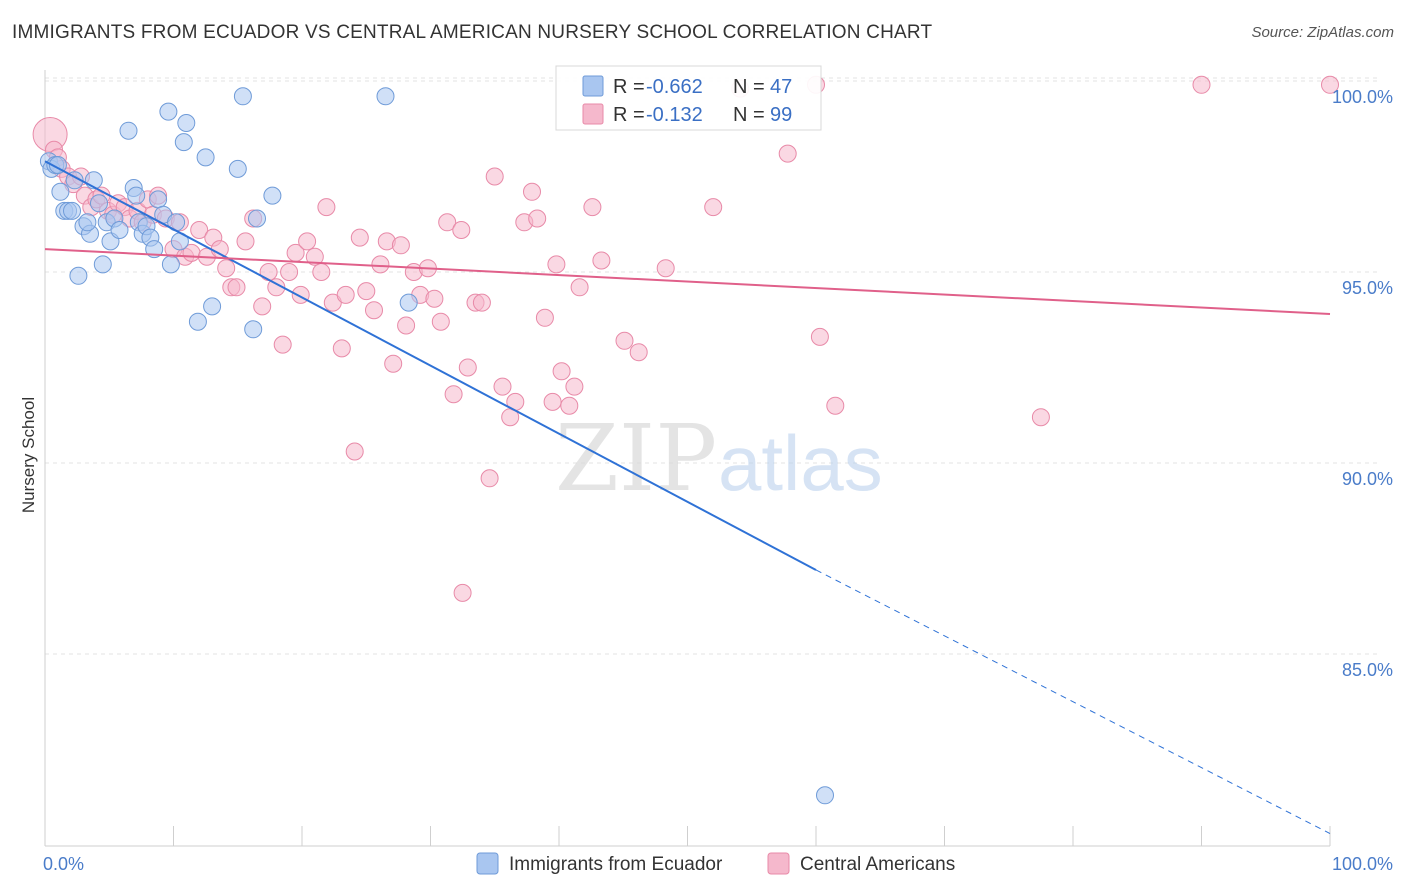  Describe the element at coordinates (63, 864) in the screenshot. I see `x-tick-label: 0.0%` at that location.